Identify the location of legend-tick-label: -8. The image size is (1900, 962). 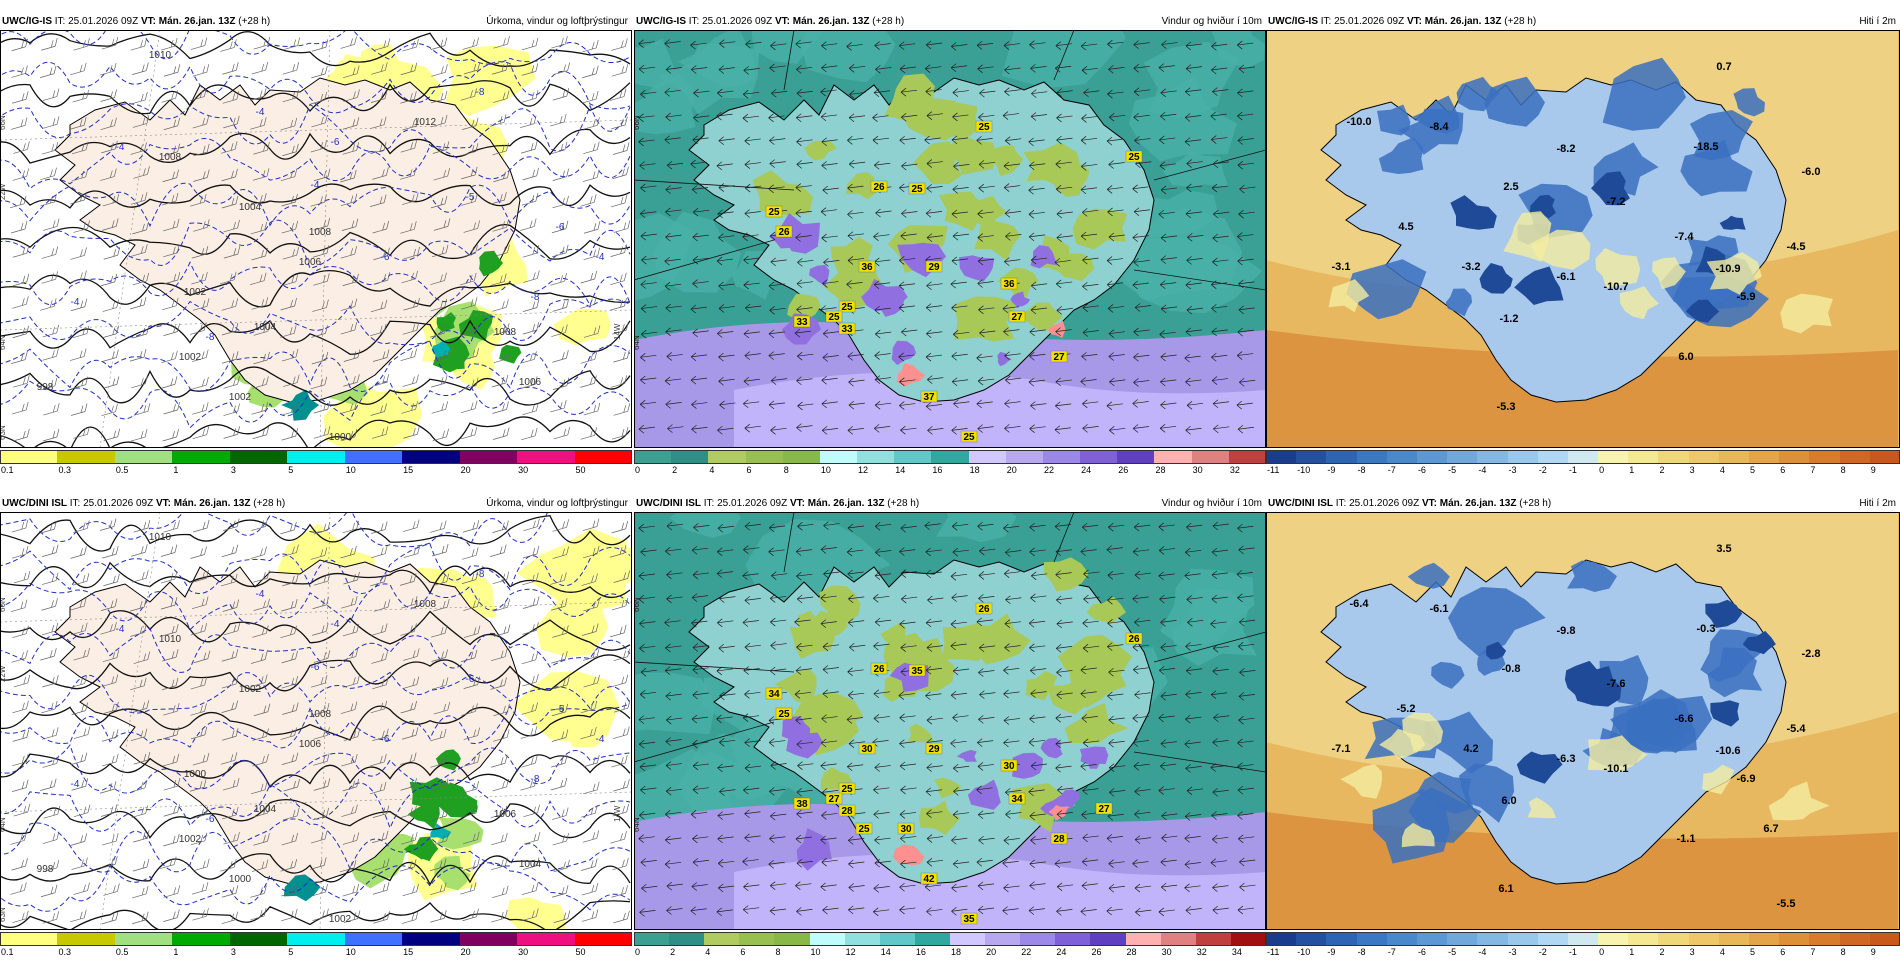
(1361, 470).